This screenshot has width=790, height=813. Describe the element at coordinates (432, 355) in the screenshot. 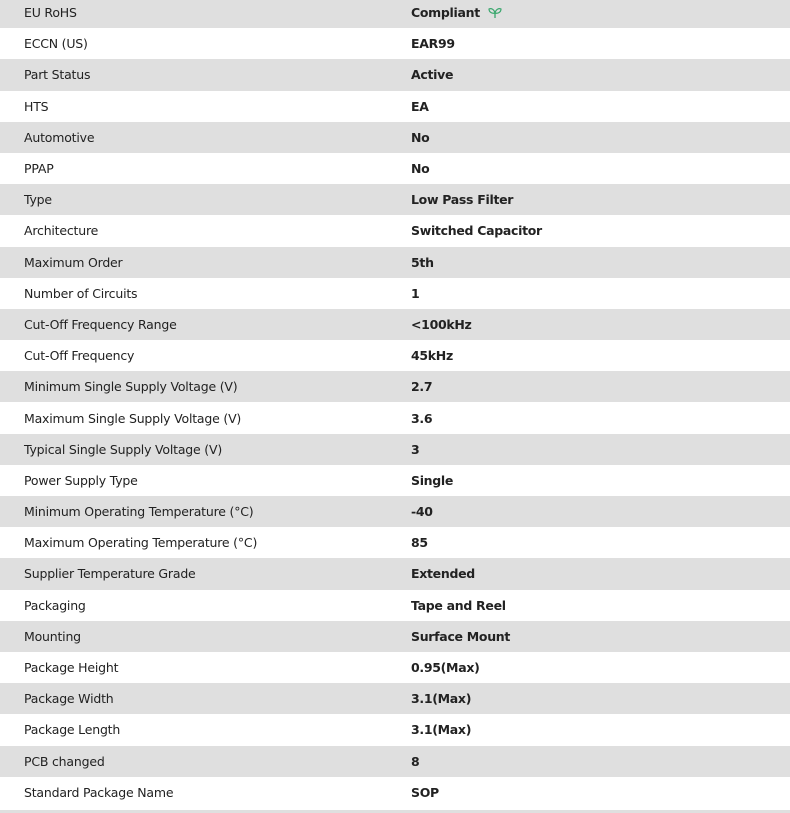

I see `spec-value: 45kHz` at that location.